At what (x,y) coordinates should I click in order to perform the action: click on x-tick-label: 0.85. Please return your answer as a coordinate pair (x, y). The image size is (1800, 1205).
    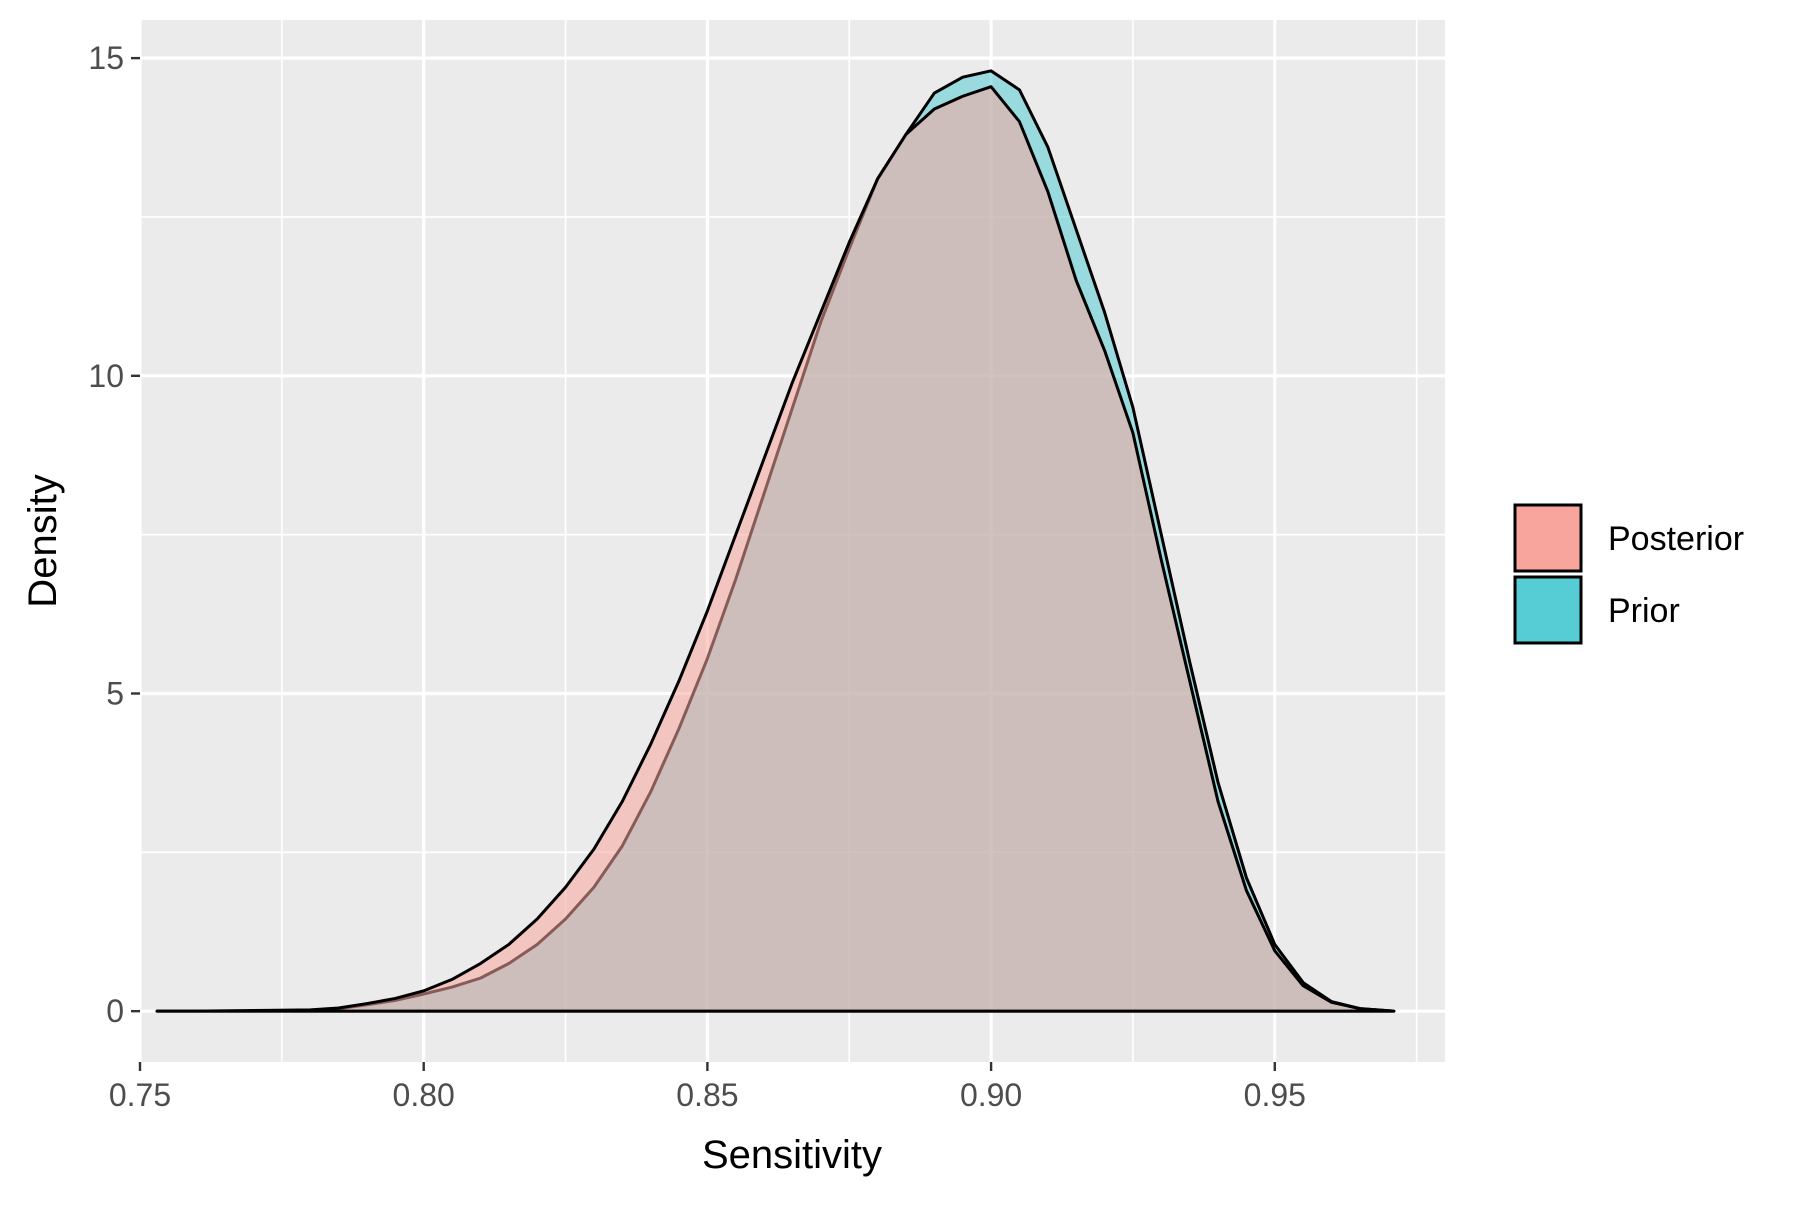
    Looking at the image, I should click on (707, 1095).